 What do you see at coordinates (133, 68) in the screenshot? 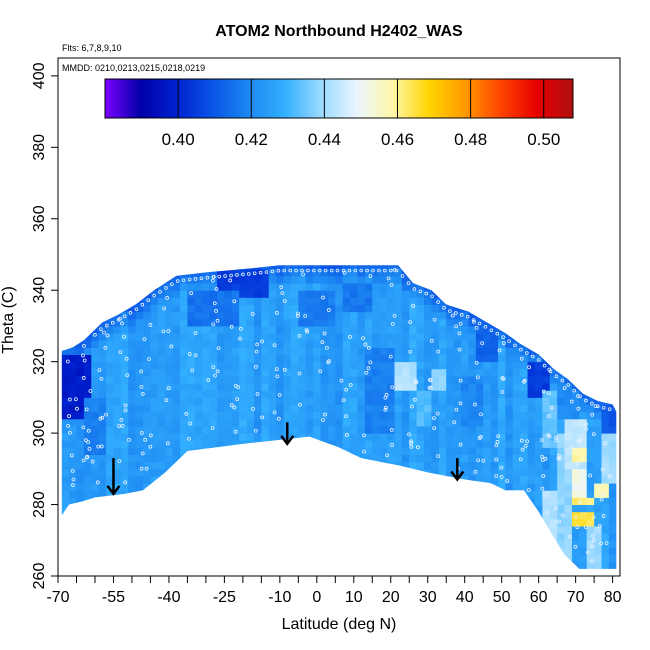
I see `dates-label: MMDD: 0210,0213,0215,0218,0219` at bounding box center [133, 68].